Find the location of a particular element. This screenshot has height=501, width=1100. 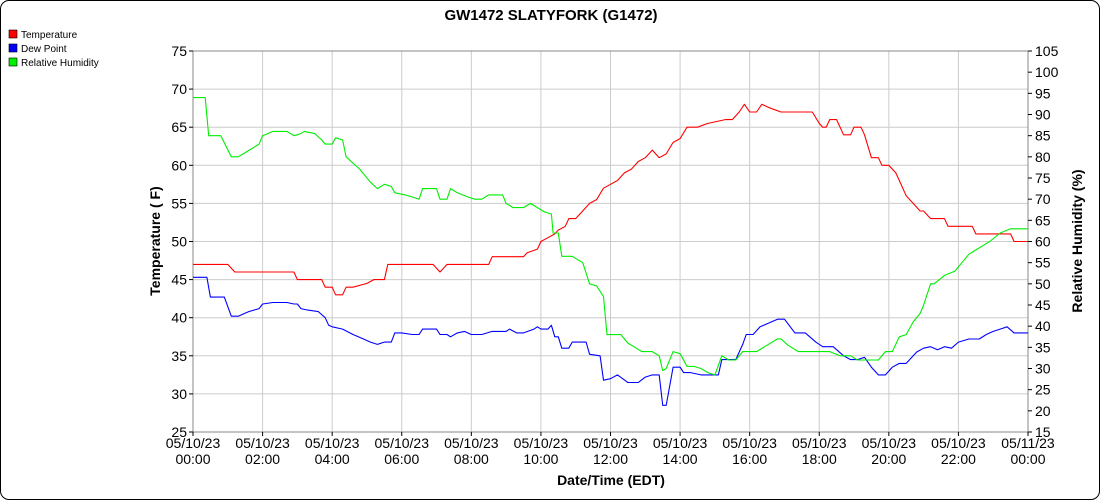

x-tick-label-time: 02:00 is located at coordinates (262, 459).